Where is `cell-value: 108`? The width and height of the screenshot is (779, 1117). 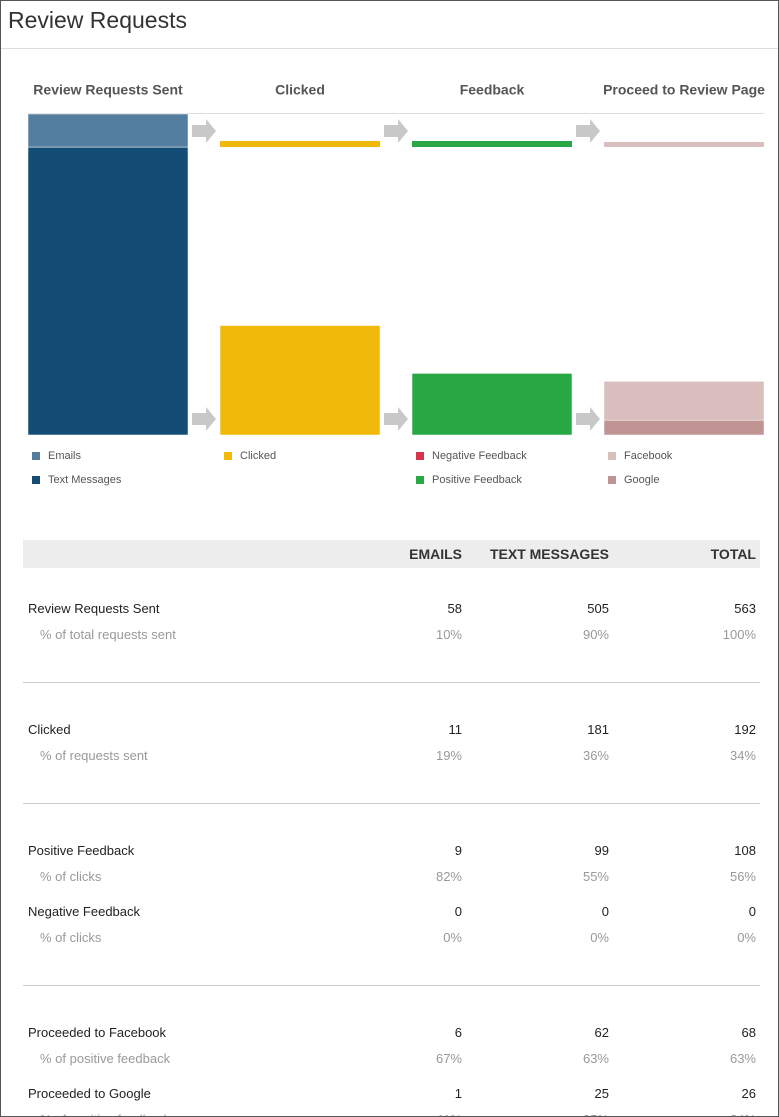
cell-value: 108 is located at coordinates (745, 850).